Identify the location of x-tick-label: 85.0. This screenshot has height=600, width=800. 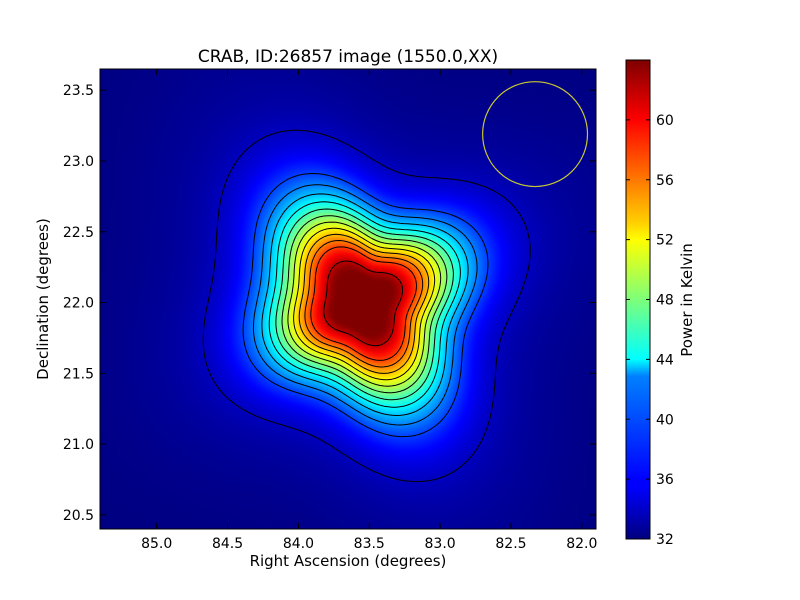
(156, 544).